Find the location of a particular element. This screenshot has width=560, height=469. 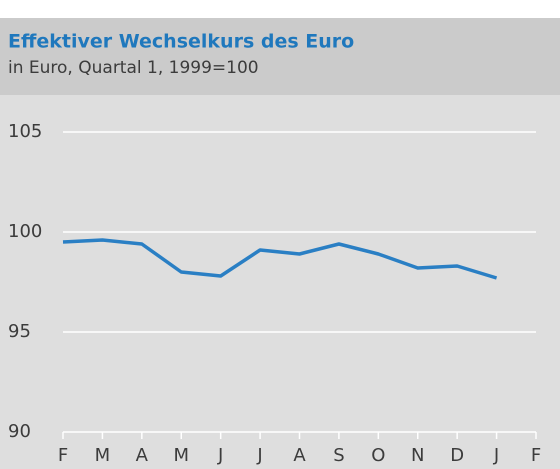

x-tick-label: N is located at coordinates (417, 455).